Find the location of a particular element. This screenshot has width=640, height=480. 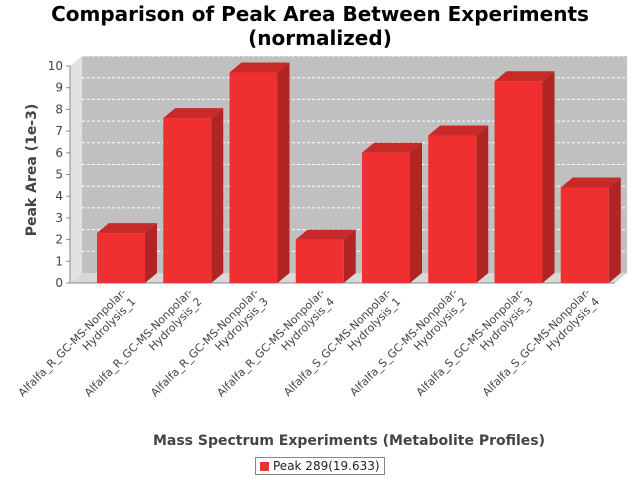

x-tick-label: Alfalfa_R_GC-MS-Nonpolar-Hydrolysis_1 is located at coordinates (77, 347).